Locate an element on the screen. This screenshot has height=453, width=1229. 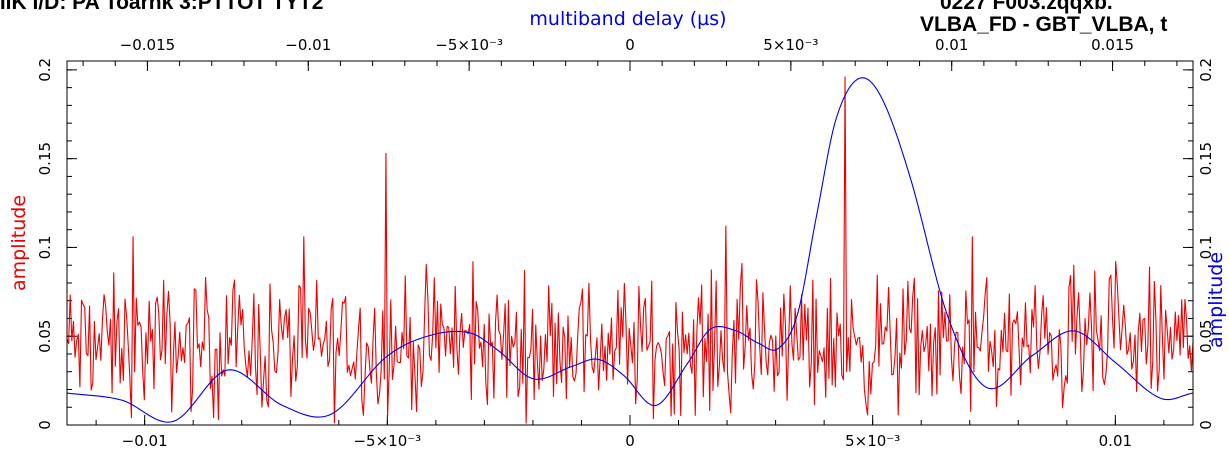
top-tick-label: 5×10⁻³ is located at coordinates (790, 45).